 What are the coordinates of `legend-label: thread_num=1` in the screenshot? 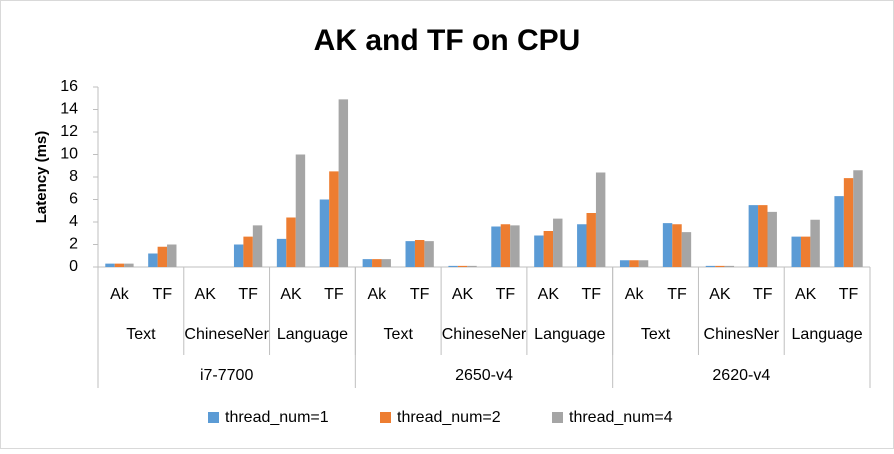 It's located at (277, 417).